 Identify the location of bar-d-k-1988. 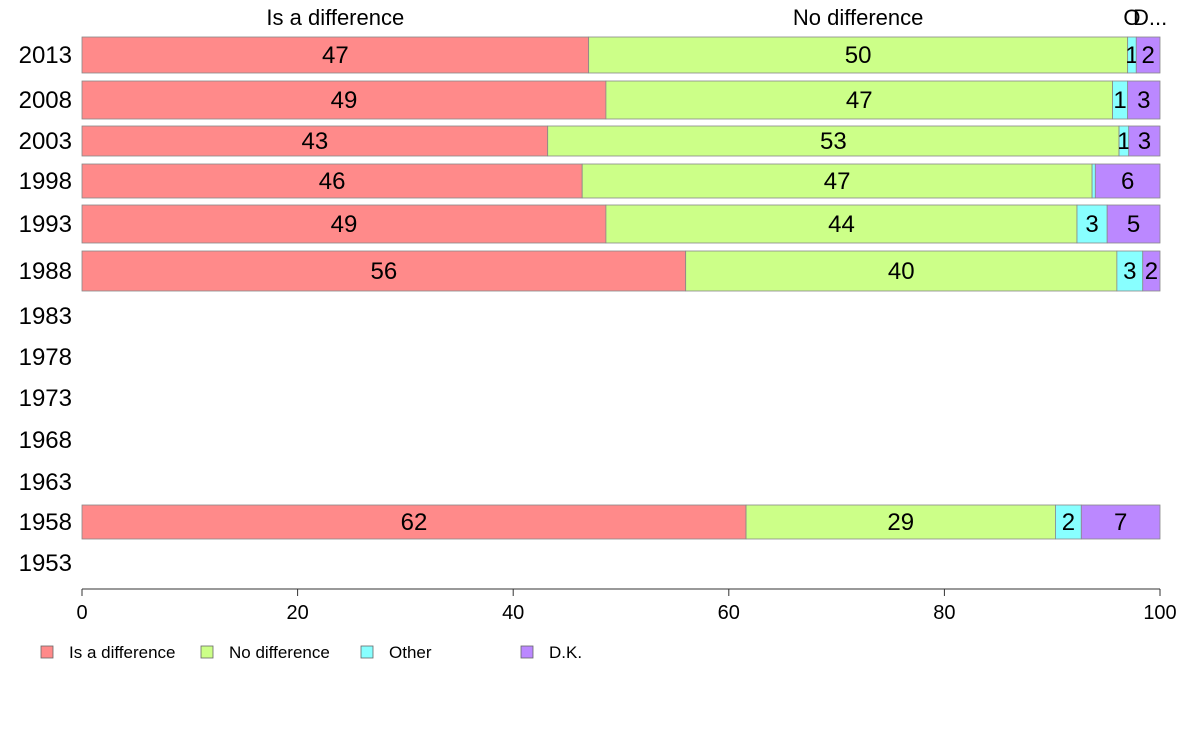
(1151, 271).